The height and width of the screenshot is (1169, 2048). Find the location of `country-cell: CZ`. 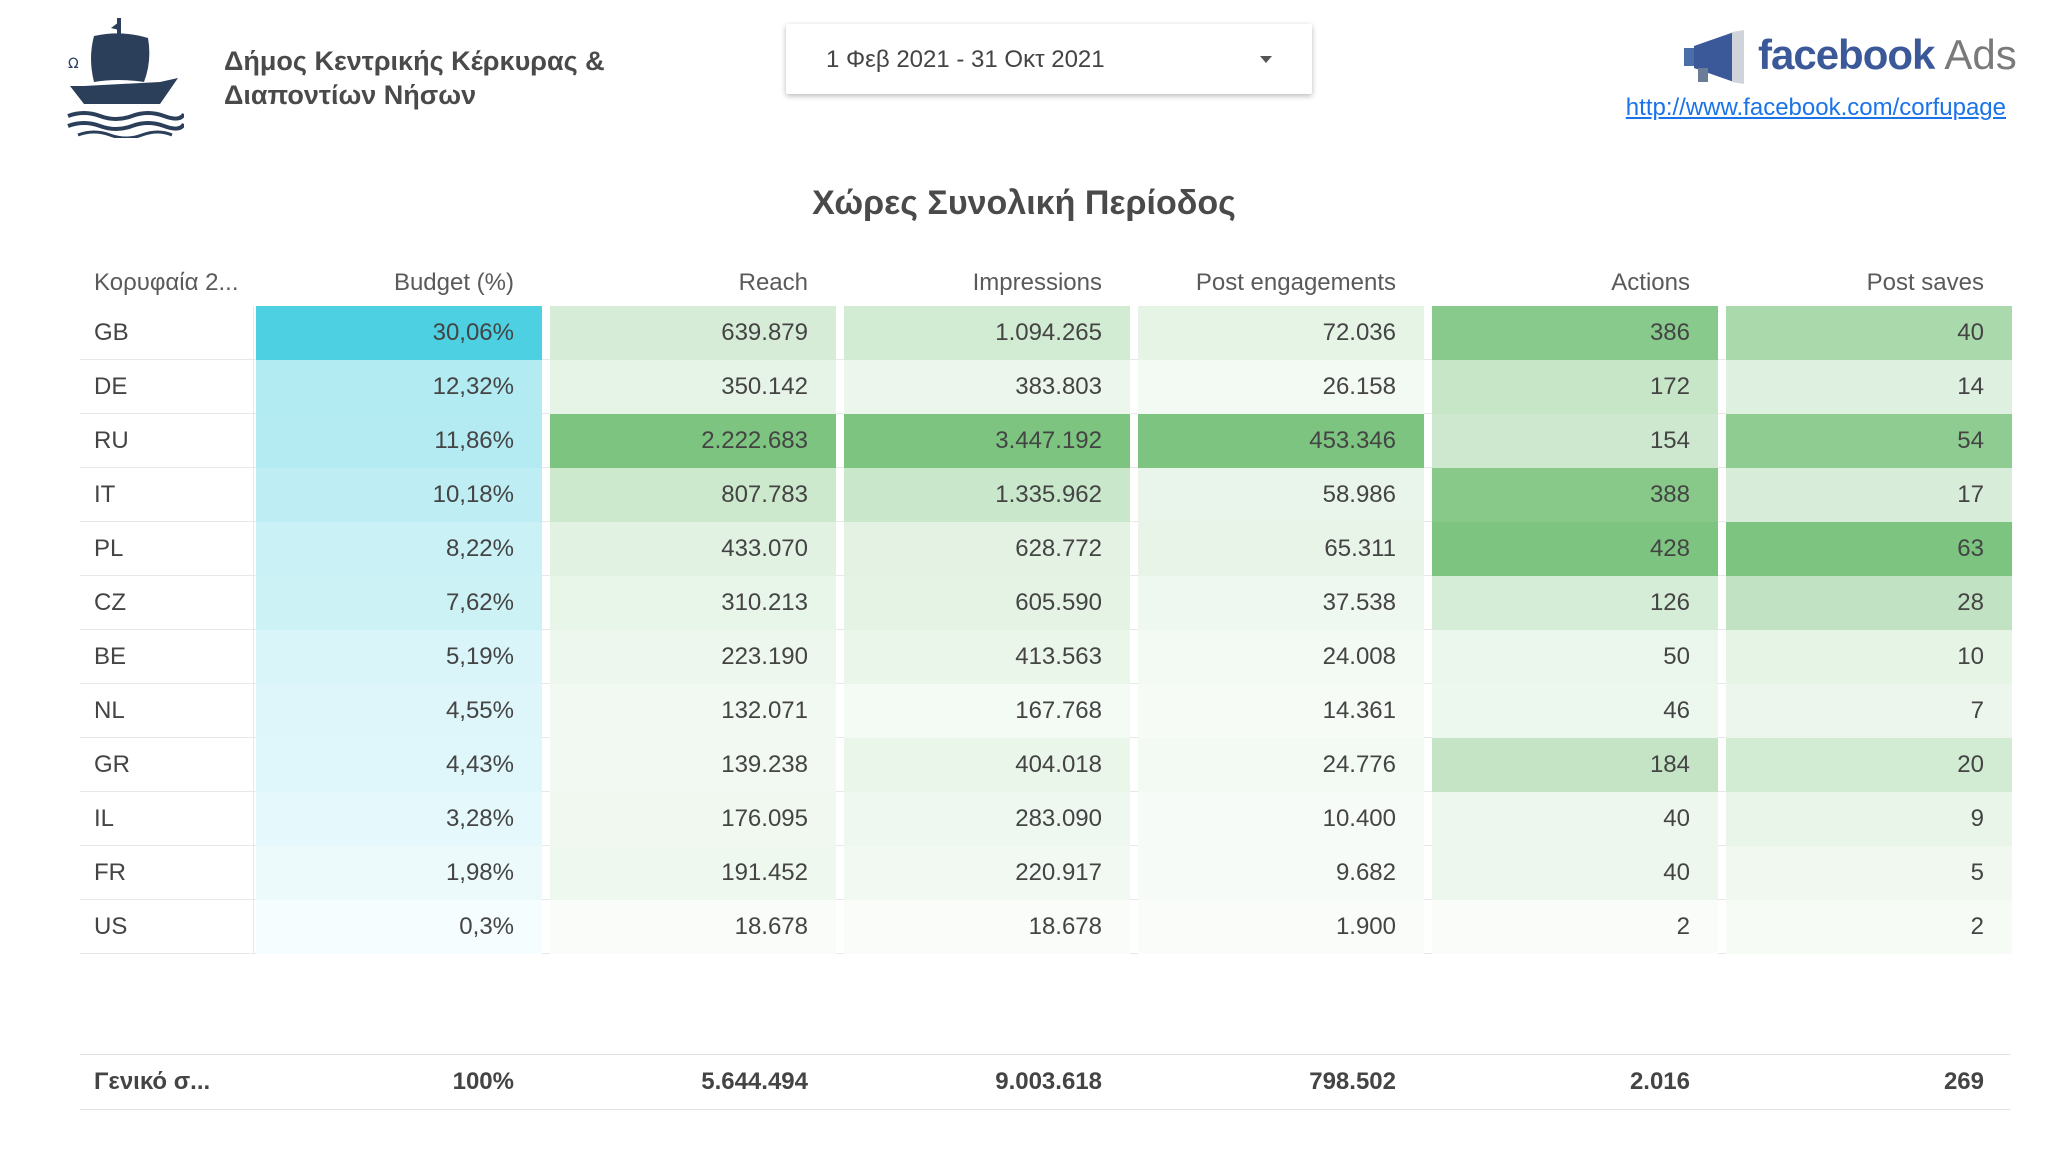

country-cell: CZ is located at coordinates (167, 603).